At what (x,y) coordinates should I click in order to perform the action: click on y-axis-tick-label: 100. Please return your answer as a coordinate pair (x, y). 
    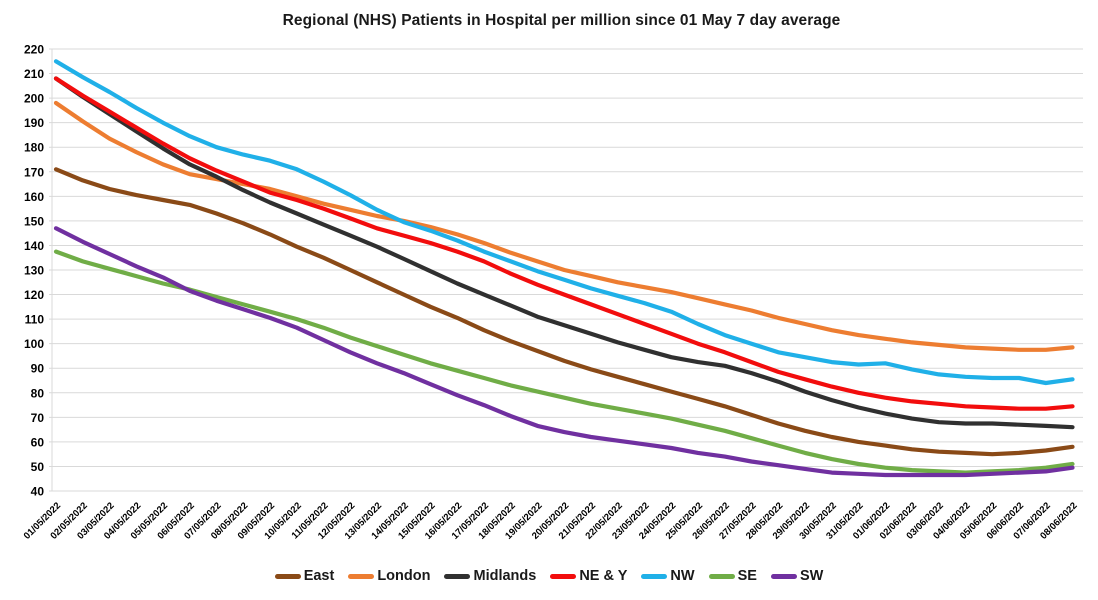
    Looking at the image, I should click on (34, 344).